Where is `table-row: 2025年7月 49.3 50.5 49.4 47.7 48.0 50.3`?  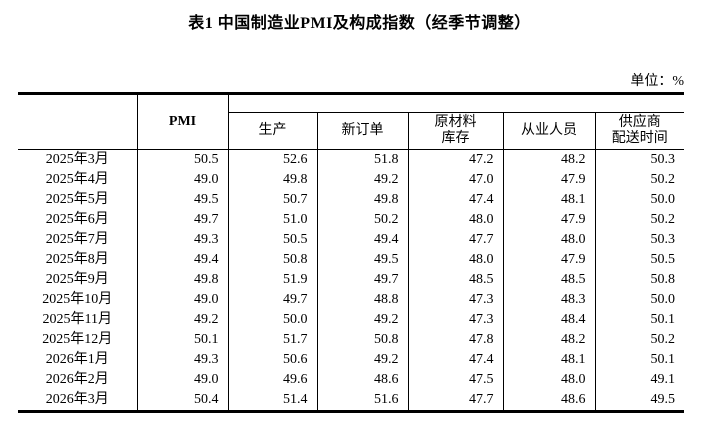
table-row: 2025年7月 49.3 50.5 49.4 47.7 48.0 50.3 is located at coordinates (351, 240).